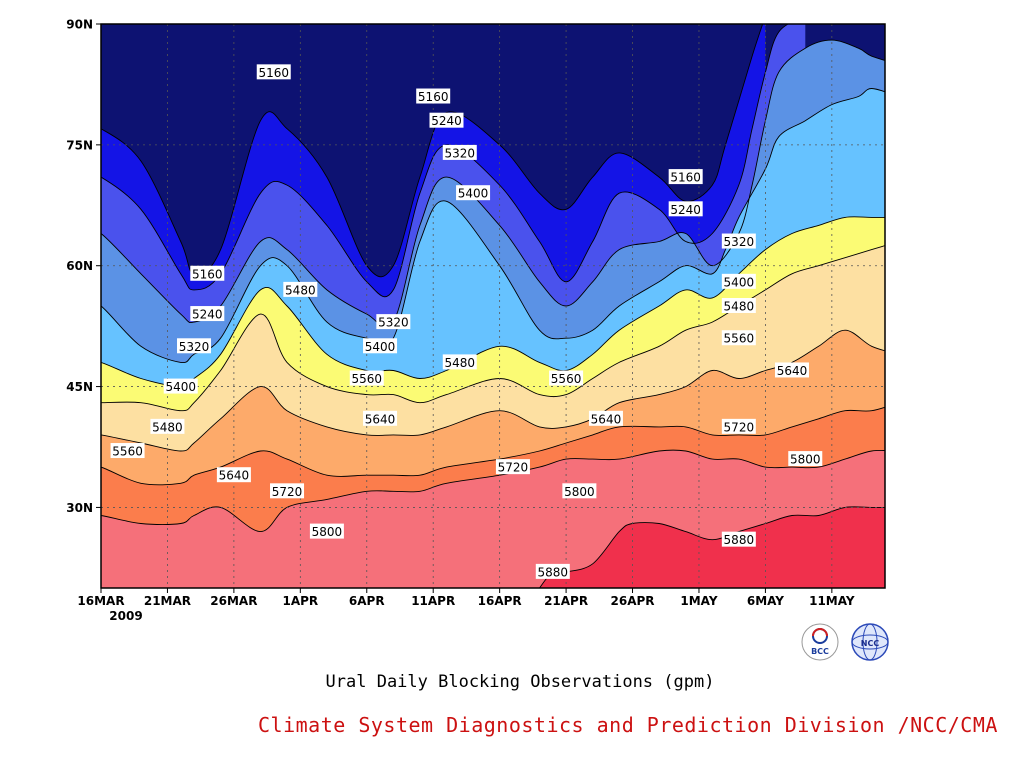 The height and width of the screenshot is (768, 1024). What do you see at coordinates (167, 601) in the screenshot?
I see `x-tick-label: 21MAR` at bounding box center [167, 601].